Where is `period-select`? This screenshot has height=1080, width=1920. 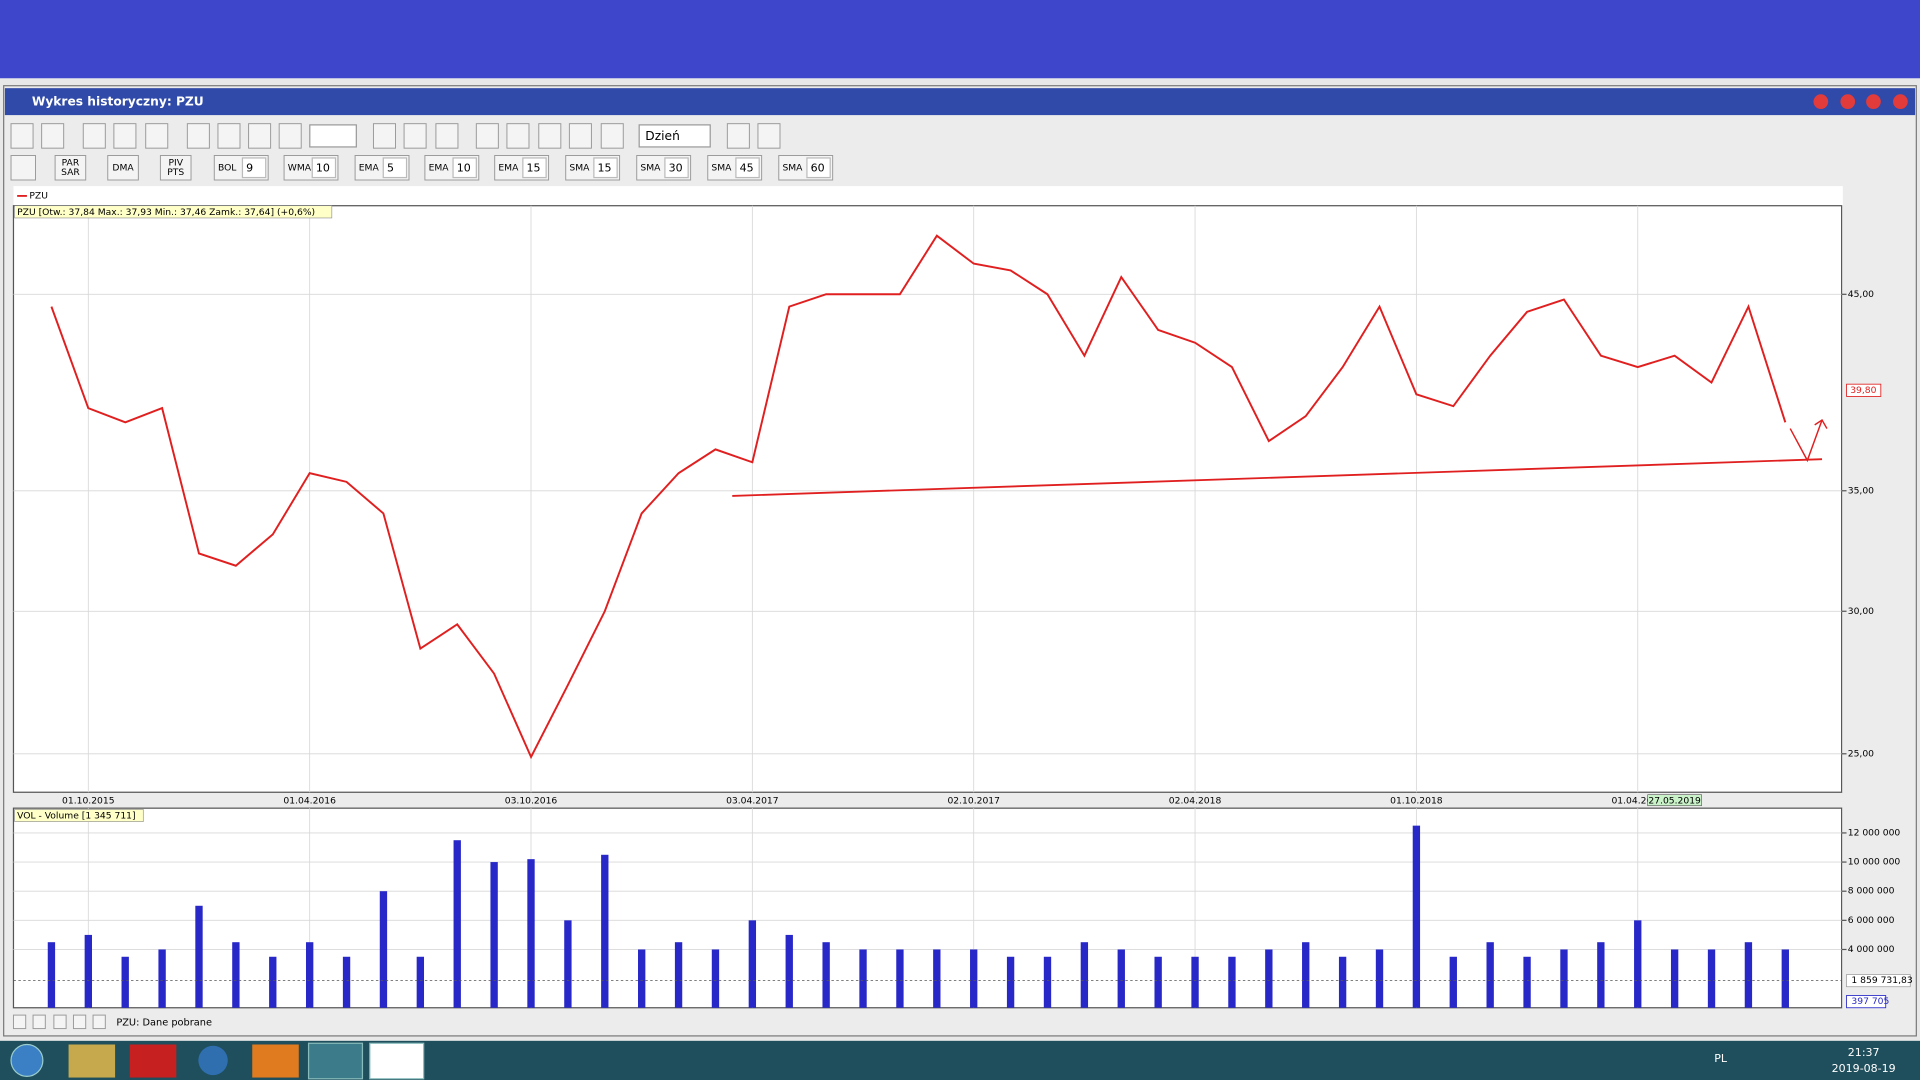
period-select is located at coordinates (674, 136).